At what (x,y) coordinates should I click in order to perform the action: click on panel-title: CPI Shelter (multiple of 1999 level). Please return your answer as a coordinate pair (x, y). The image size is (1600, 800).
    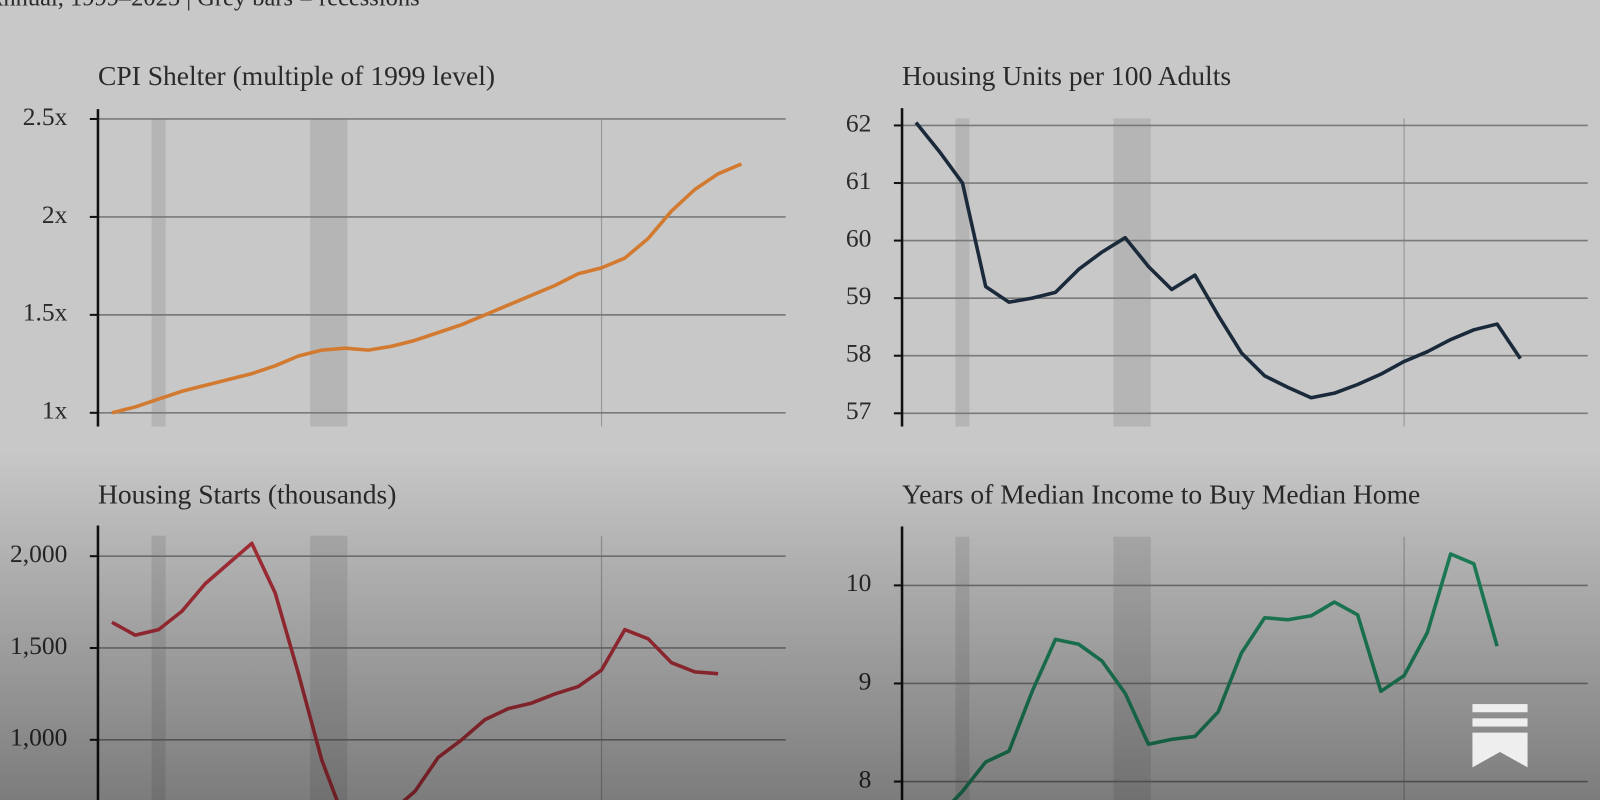
    Looking at the image, I should click on (296, 75).